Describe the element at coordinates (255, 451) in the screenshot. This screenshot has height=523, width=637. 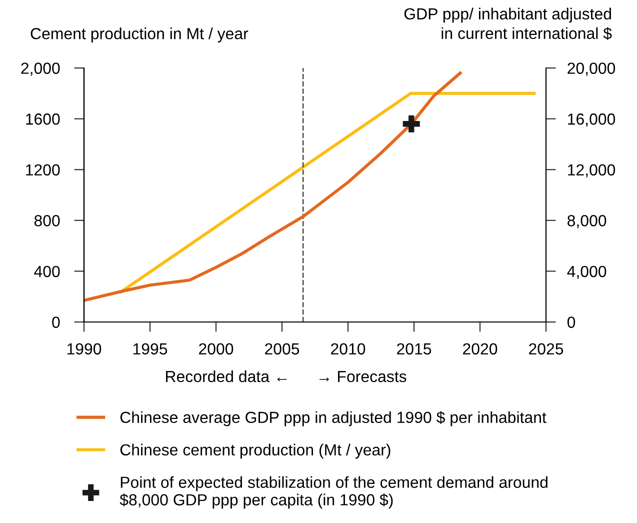
I see `legend-label: Chinese cement production (Mt / year)` at that location.